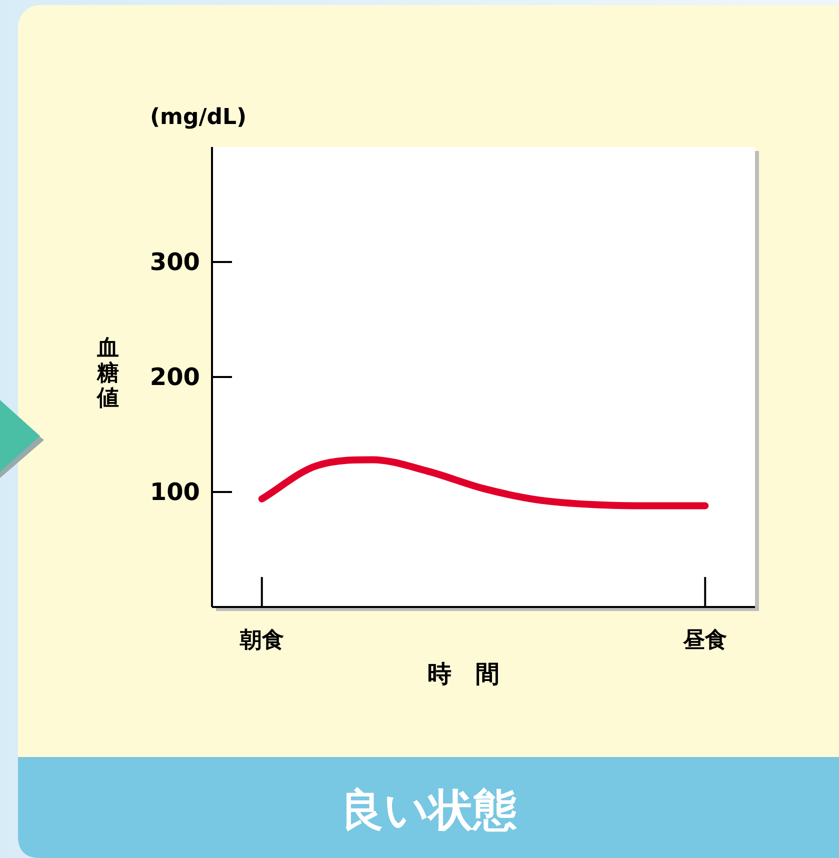  What do you see at coordinates (705, 640) in the screenshot?
I see `x-tick-label: 昼食` at bounding box center [705, 640].